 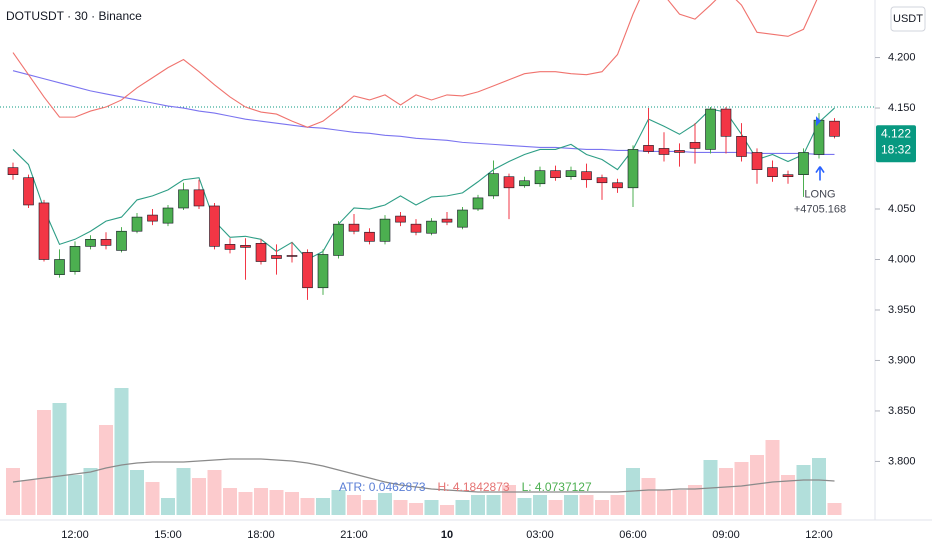 What do you see at coordinates (261, 535) in the screenshot?
I see `x-tick-label: 18:00` at bounding box center [261, 535].